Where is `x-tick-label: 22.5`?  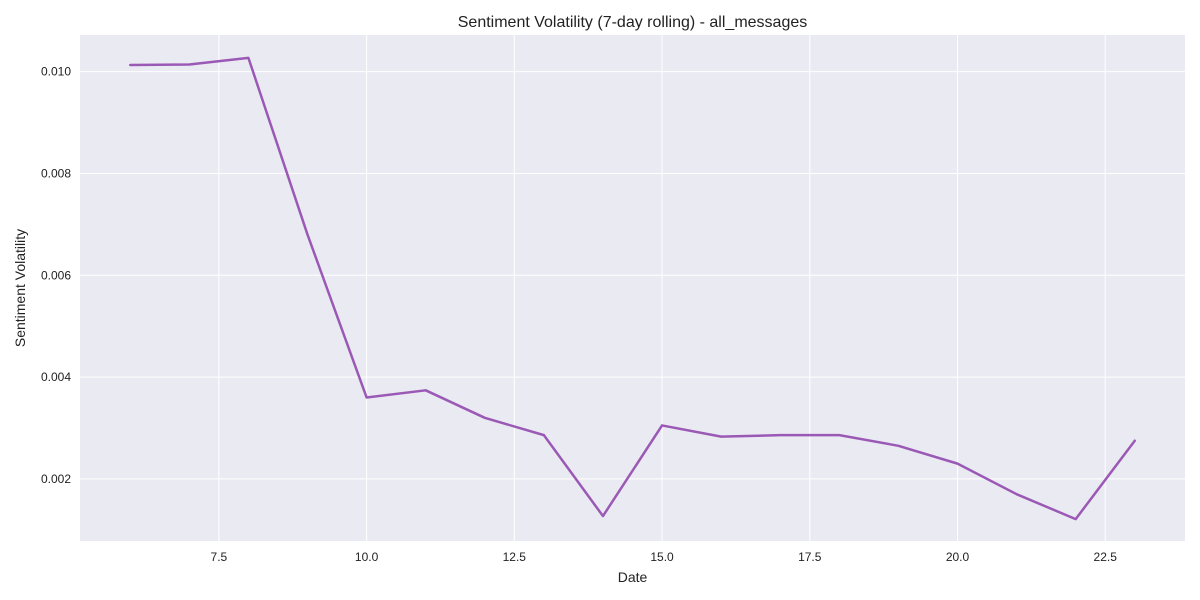 x-tick-label: 22.5 is located at coordinates (1106, 557).